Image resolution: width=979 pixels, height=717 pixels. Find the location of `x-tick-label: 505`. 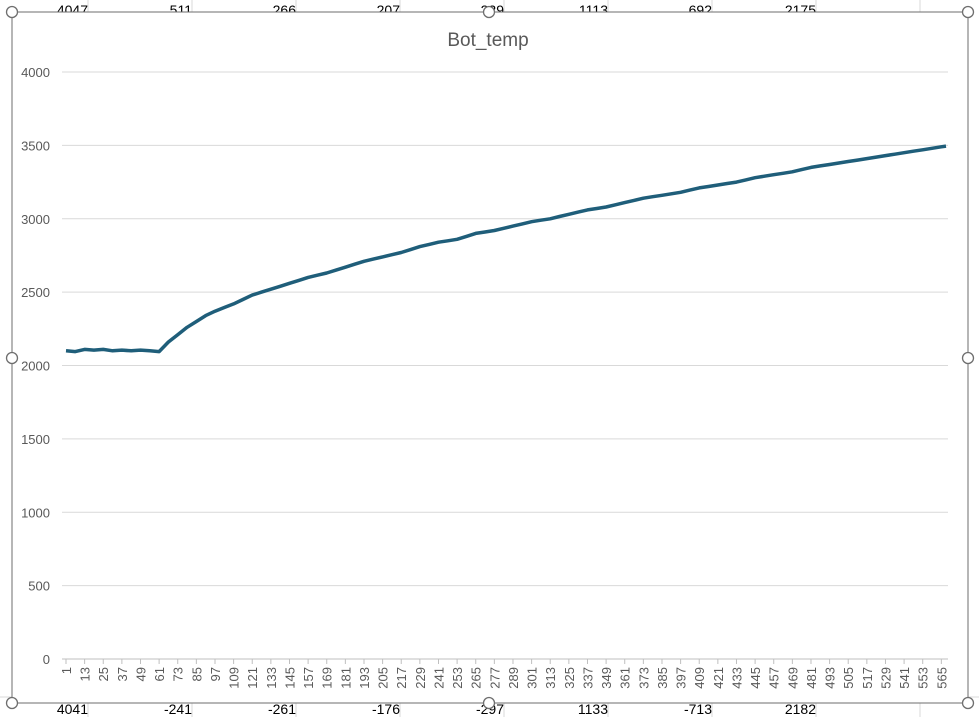

x-tick-label: 505 is located at coordinates (848, 678).